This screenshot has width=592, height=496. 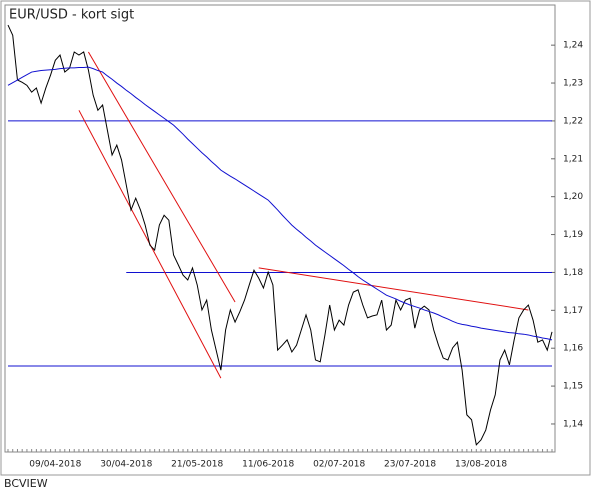 I want to click on y-tick-label: 1,24, so click(x=573, y=46).